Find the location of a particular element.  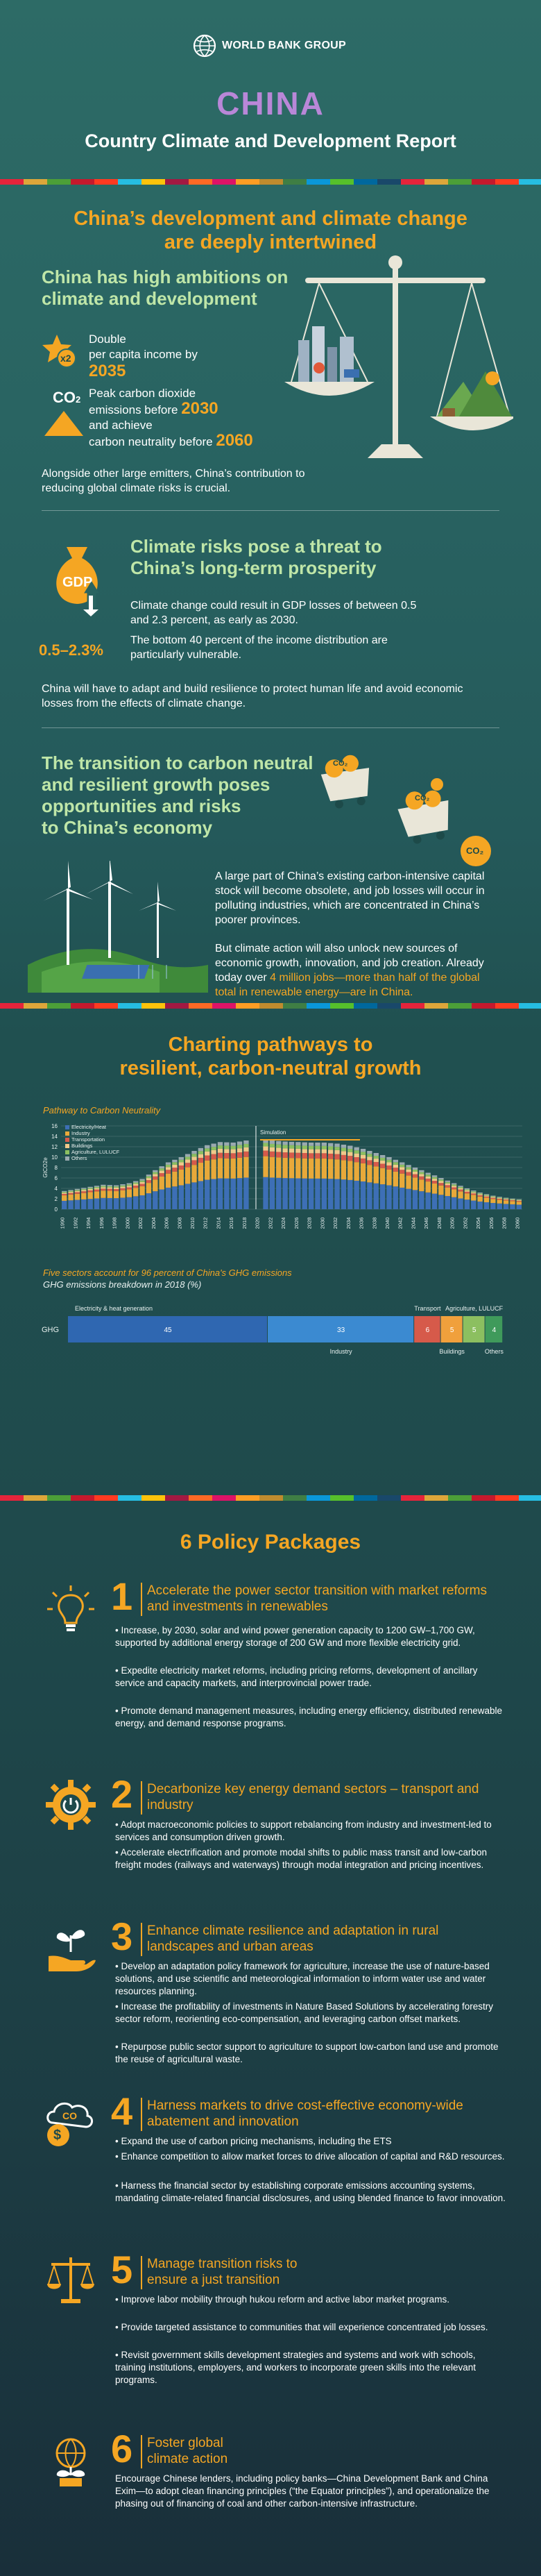

hand-plant-icon is located at coordinates (70, 1949).